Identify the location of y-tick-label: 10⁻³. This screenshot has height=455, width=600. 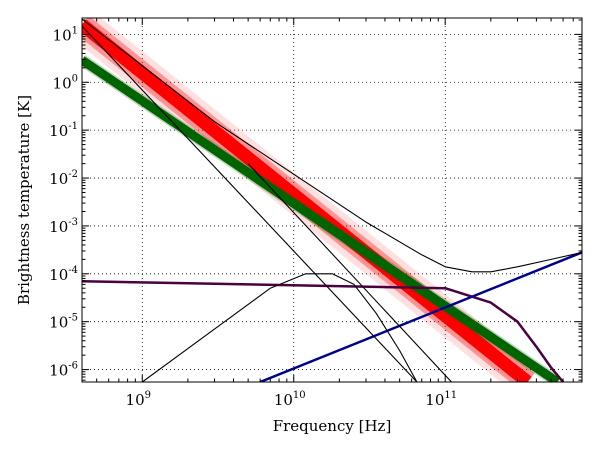
(63, 226).